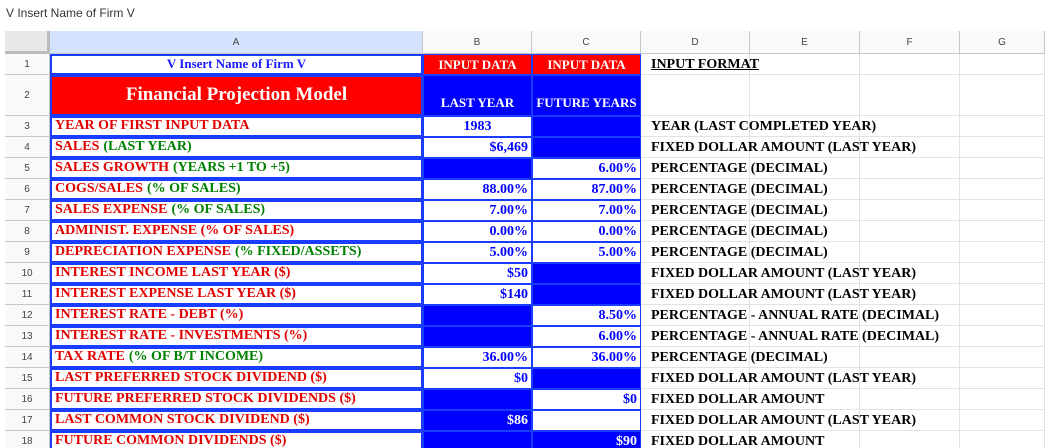  Describe the element at coordinates (236, 168) in the screenshot. I see `label-cell: SALES GROWTH (YEARS +1 TO +5)` at that location.